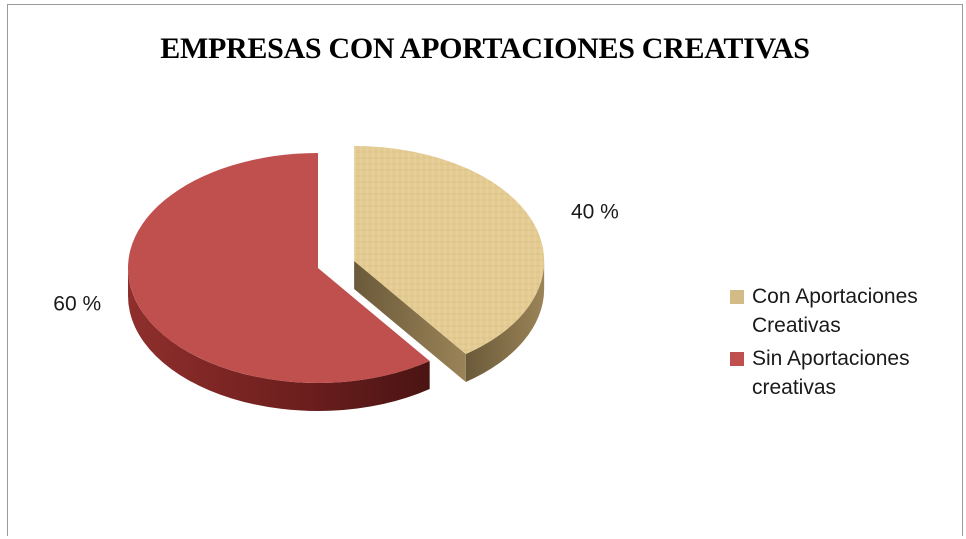  I want to click on pie-slice-sin, so click(279, 268).